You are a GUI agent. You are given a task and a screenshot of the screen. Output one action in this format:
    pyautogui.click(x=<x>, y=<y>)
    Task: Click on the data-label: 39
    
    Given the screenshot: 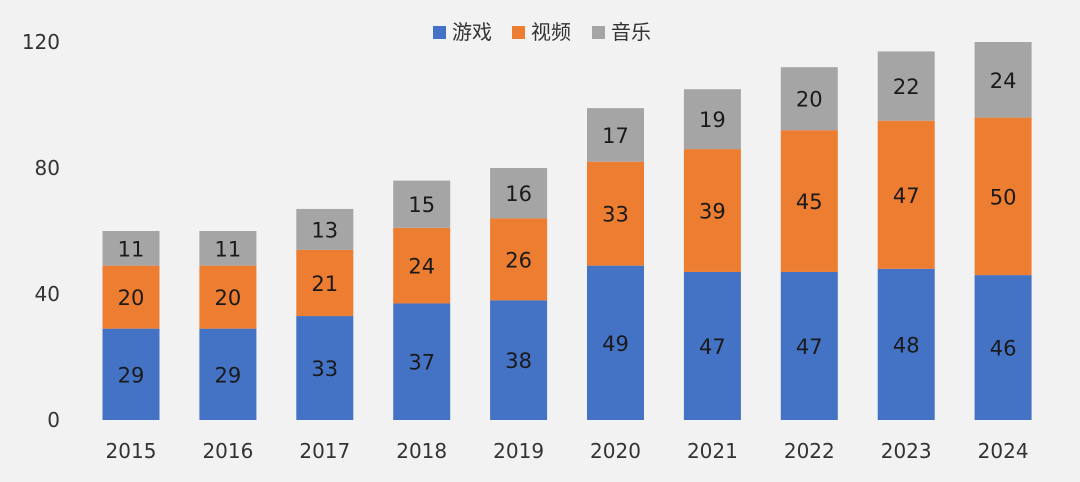 What is the action you would take?
    pyautogui.click(x=712, y=212)
    